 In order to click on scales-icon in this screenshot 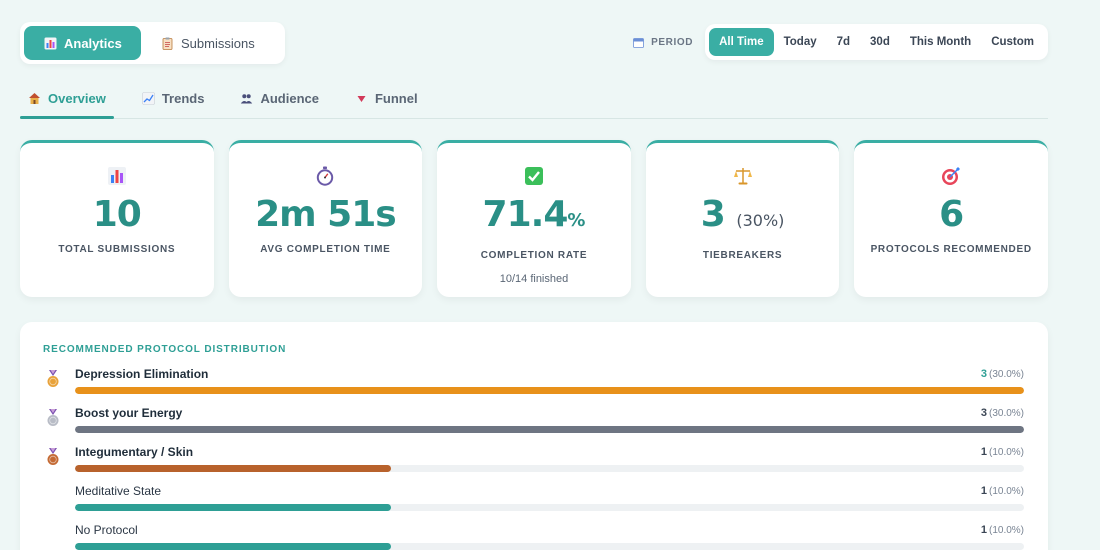, I will do `click(743, 176)`.